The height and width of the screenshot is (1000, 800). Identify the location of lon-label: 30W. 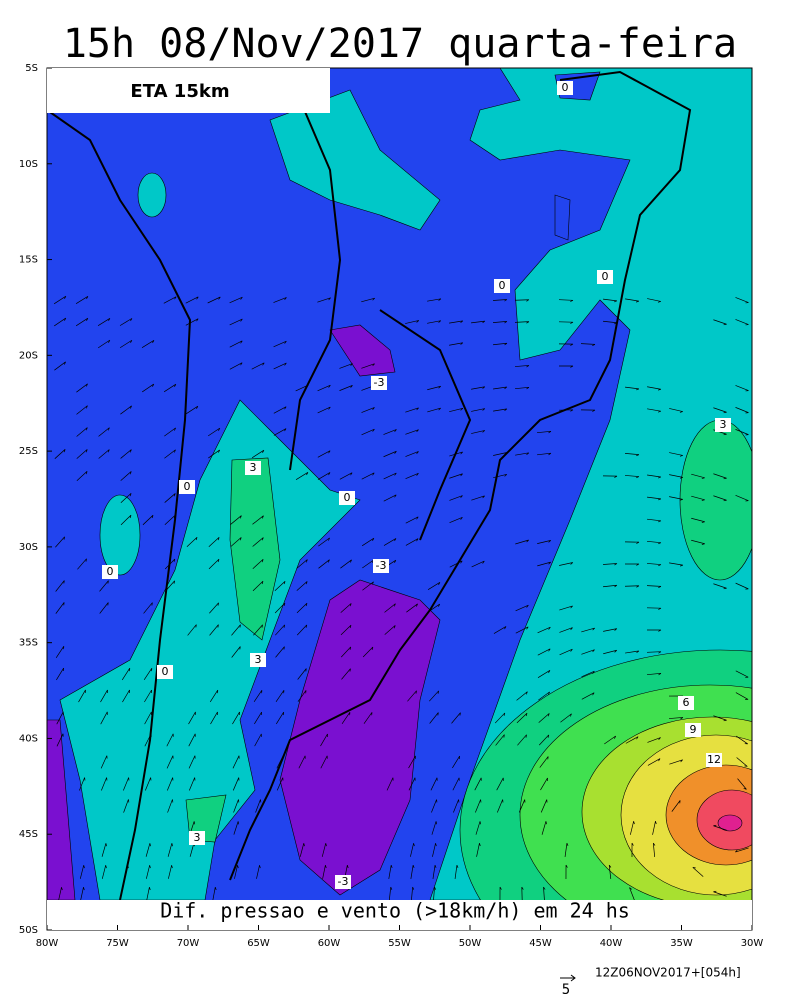
(752, 943).